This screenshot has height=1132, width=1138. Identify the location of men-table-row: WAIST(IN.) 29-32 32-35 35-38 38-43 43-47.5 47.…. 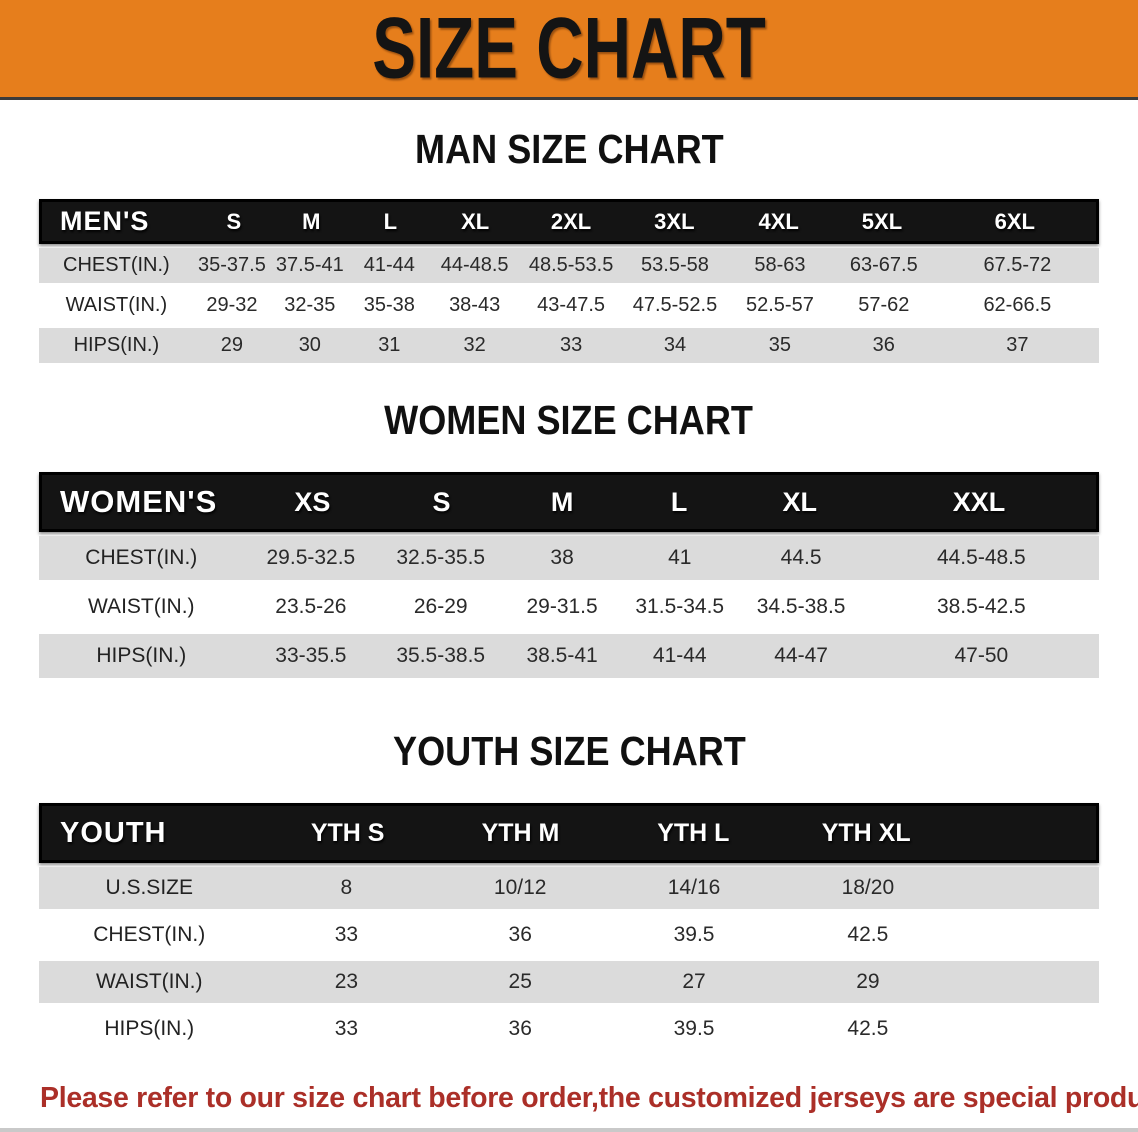
(569, 305).